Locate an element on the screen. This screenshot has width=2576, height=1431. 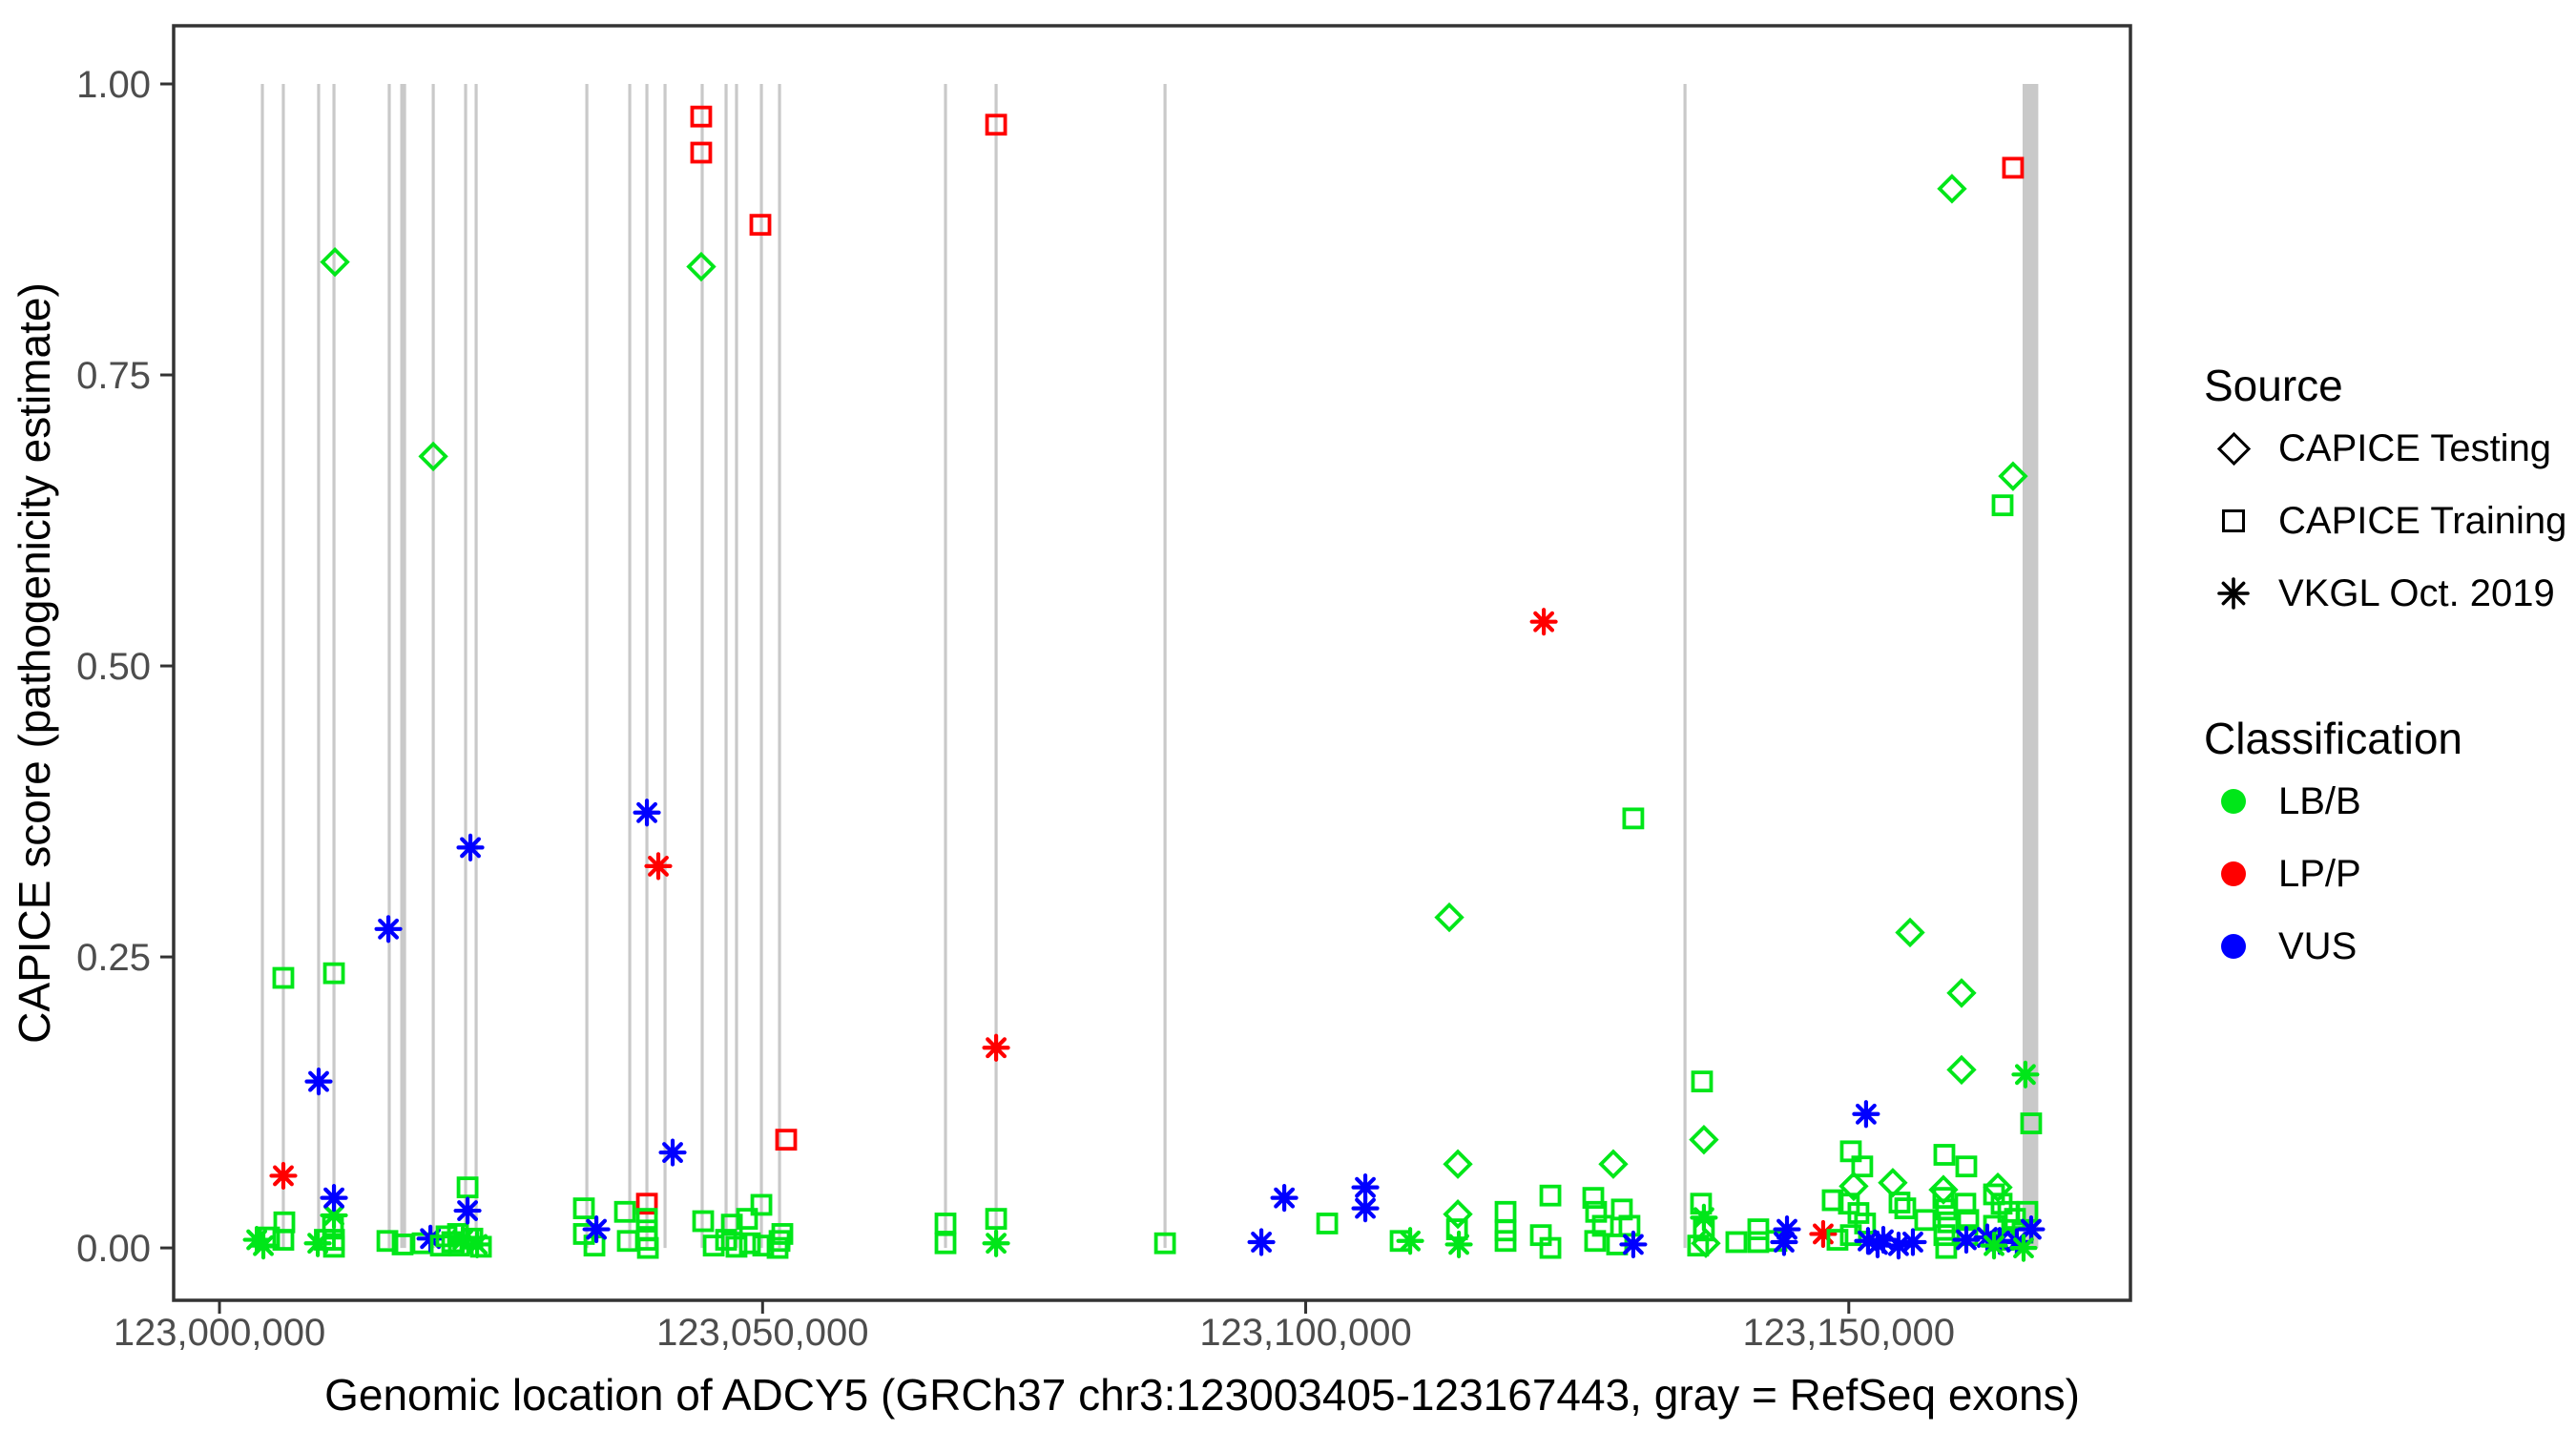
legend-item-capice-testing: CAPICE Testing is located at coordinates (2377, 448).